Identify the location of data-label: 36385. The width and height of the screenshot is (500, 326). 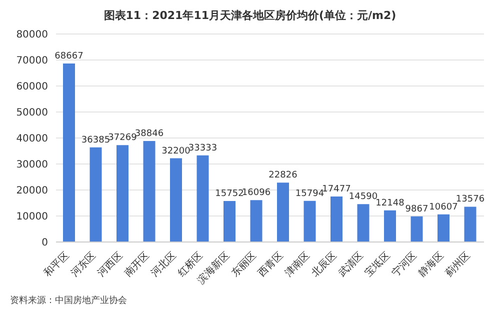
(95, 140).